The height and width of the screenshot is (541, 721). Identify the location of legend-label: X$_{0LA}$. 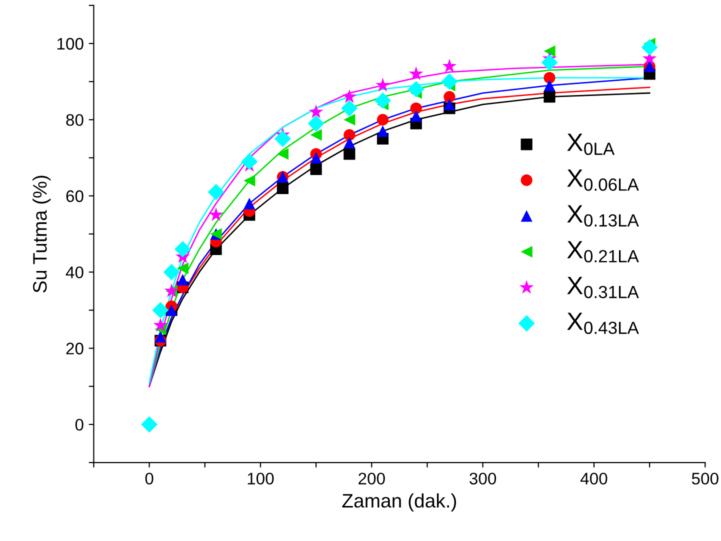
(591, 145).